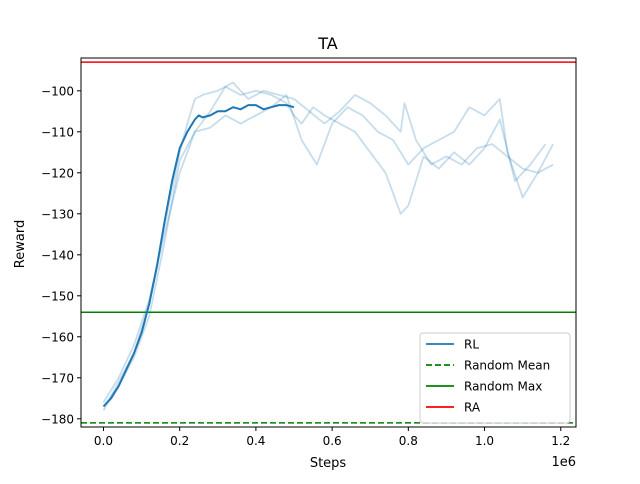  Describe the element at coordinates (179, 441) in the screenshot. I see `x-tick-label: 0.2` at that location.